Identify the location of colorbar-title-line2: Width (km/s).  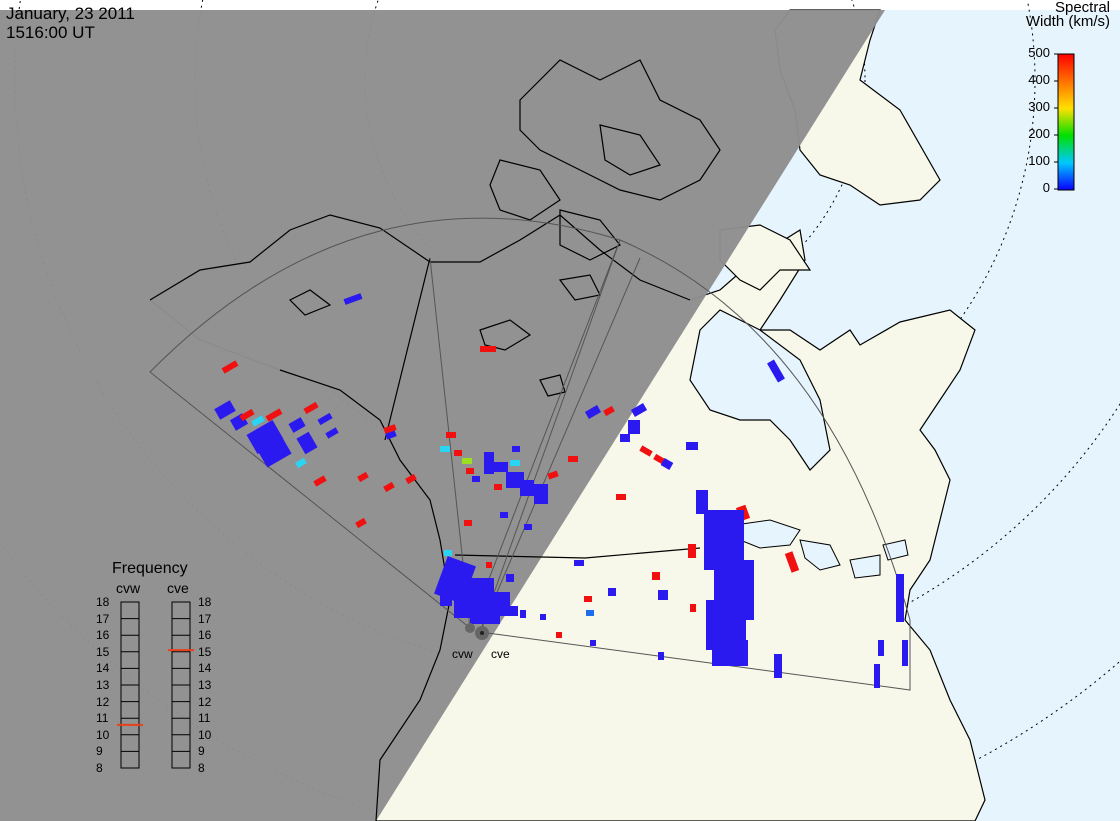
(1067, 21).